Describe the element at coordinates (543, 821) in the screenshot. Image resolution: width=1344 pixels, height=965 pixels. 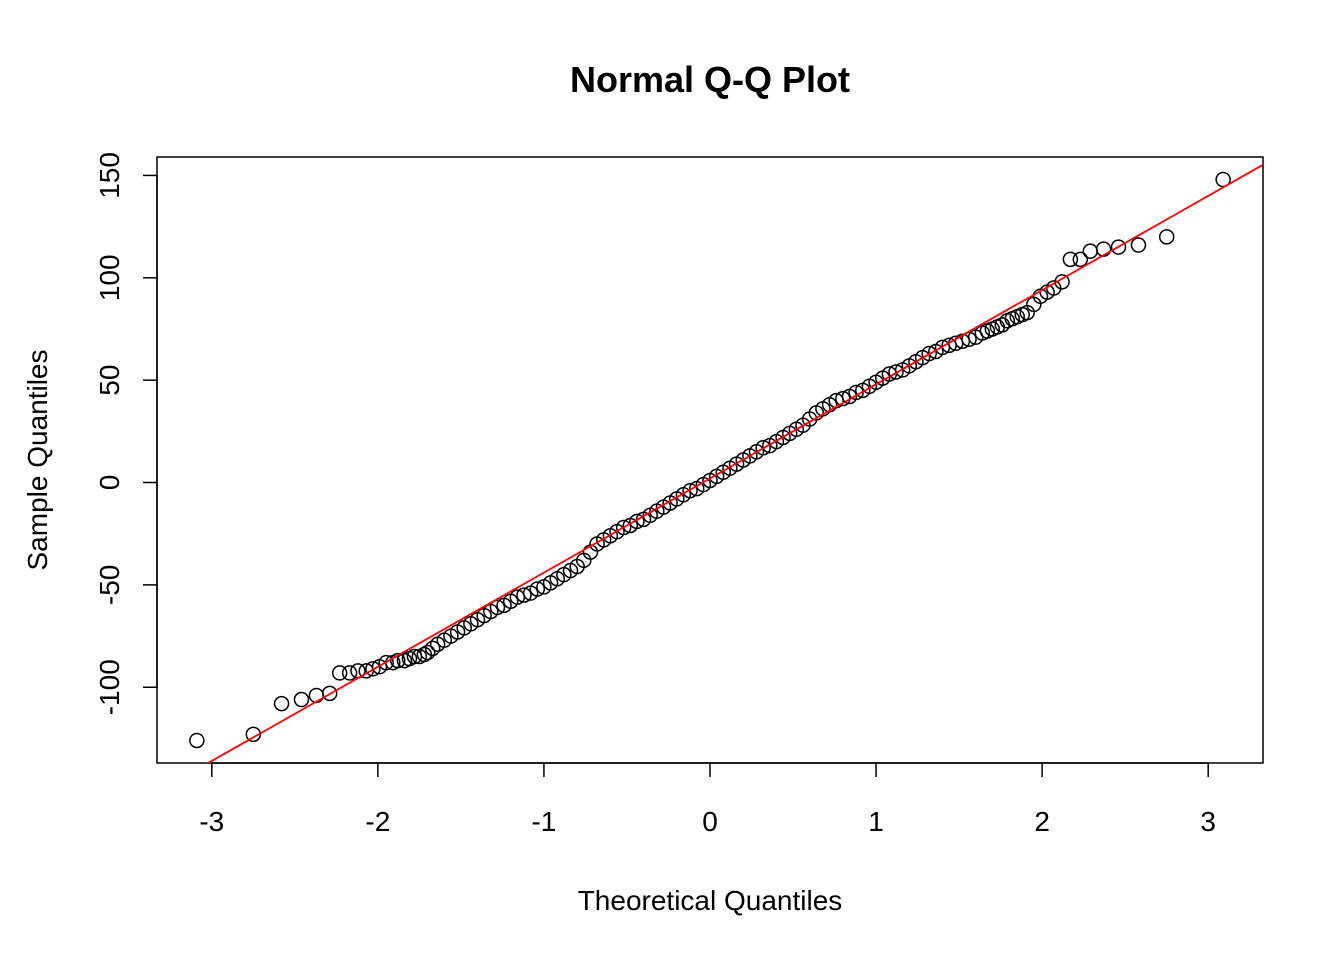
I see `x-tick-label: -1` at that location.